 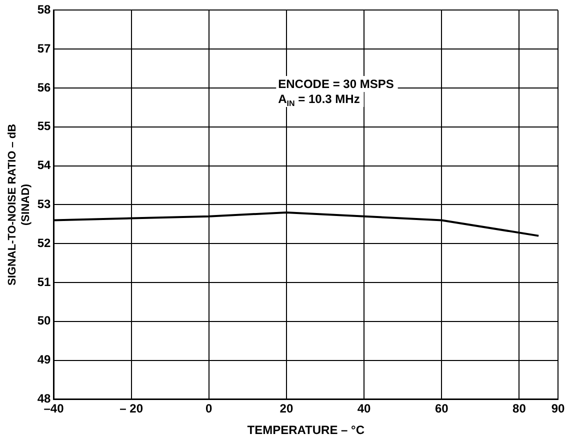 What do you see at coordinates (364, 409) in the screenshot?
I see `x-tick-label: 40` at bounding box center [364, 409].